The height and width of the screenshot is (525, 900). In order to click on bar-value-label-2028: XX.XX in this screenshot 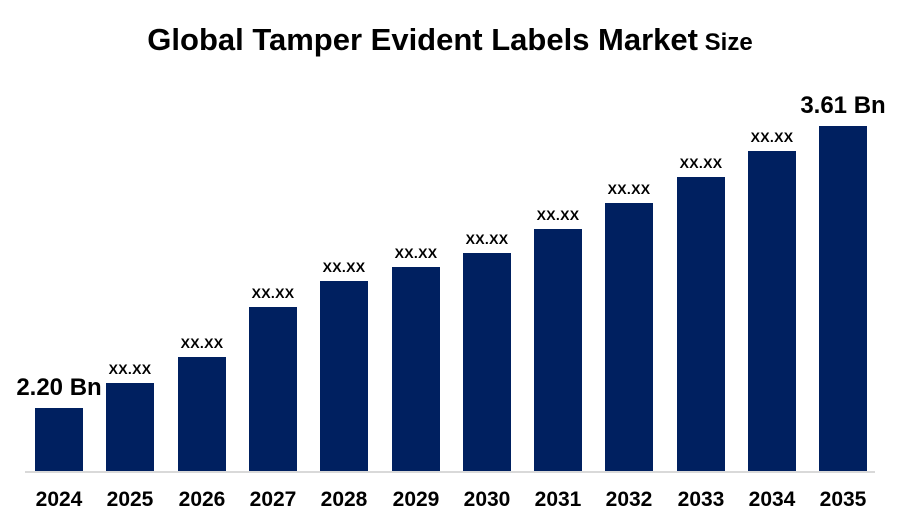, I will do `click(344, 267)`.